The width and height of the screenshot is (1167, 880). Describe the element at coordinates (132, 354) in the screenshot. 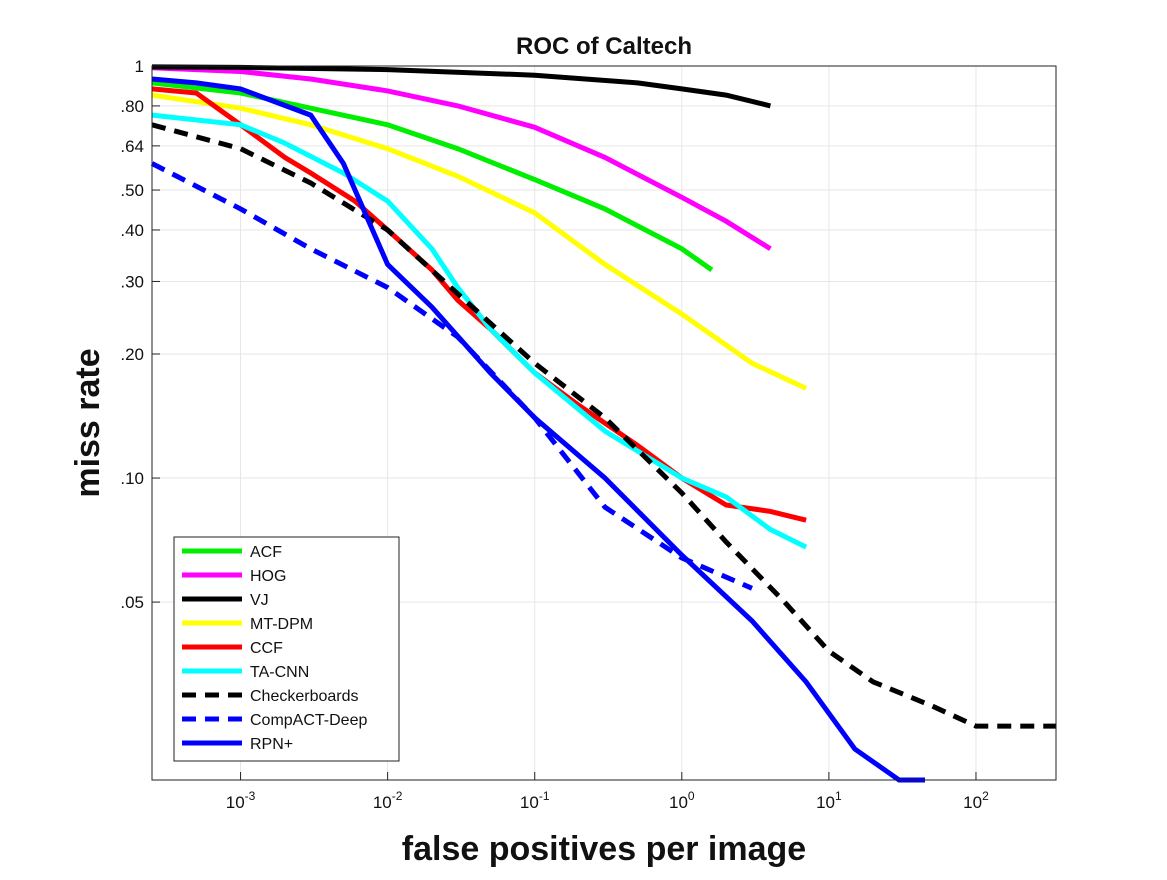

I see `y-tick-label: .20` at that location.